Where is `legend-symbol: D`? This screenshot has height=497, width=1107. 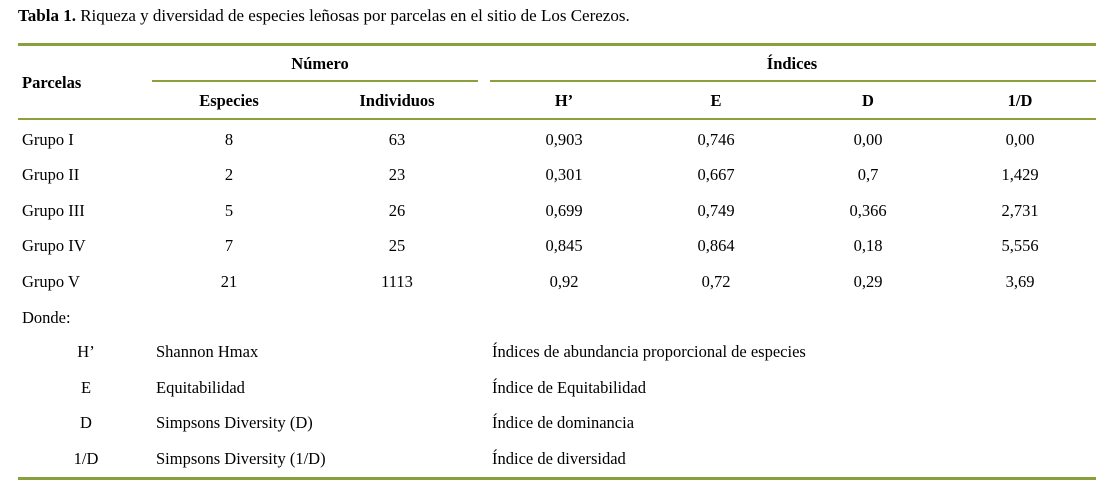
legend-symbol: D is located at coordinates (86, 422).